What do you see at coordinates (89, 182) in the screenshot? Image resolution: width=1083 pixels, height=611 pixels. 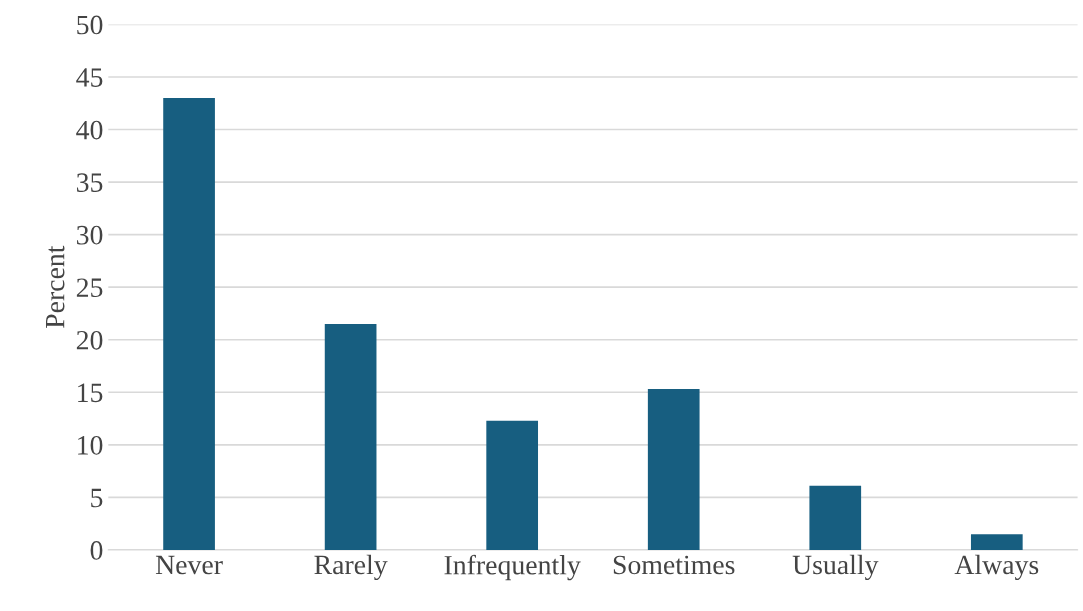 I see `y-tick-label: 35` at bounding box center [89, 182].